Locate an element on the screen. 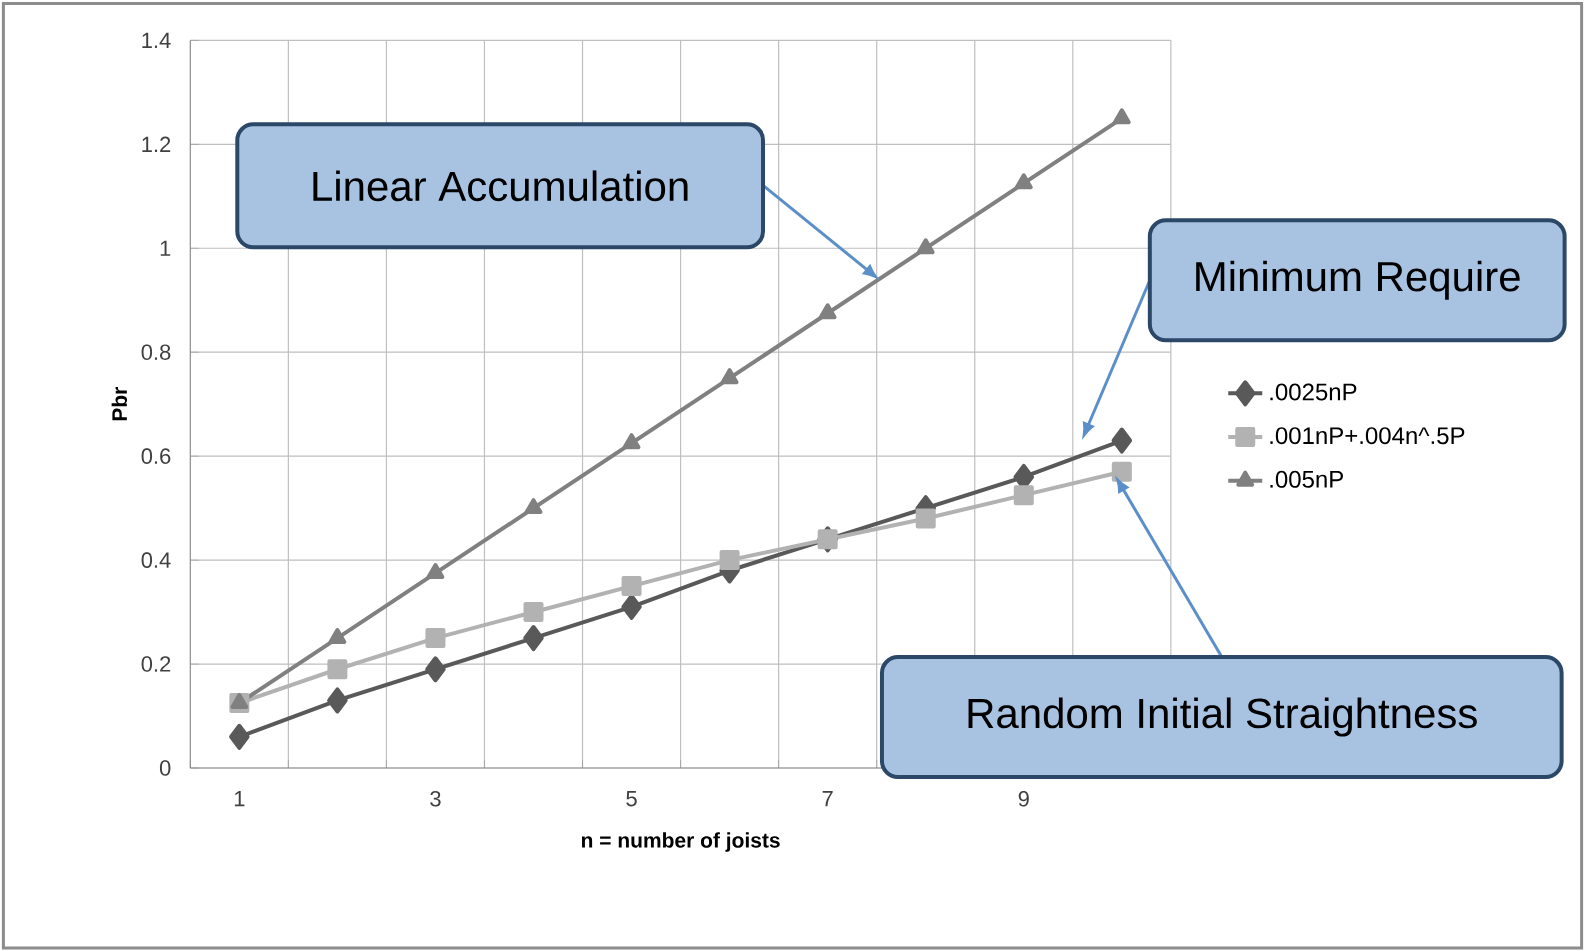  legend-label: .0025nP is located at coordinates (1313, 392).